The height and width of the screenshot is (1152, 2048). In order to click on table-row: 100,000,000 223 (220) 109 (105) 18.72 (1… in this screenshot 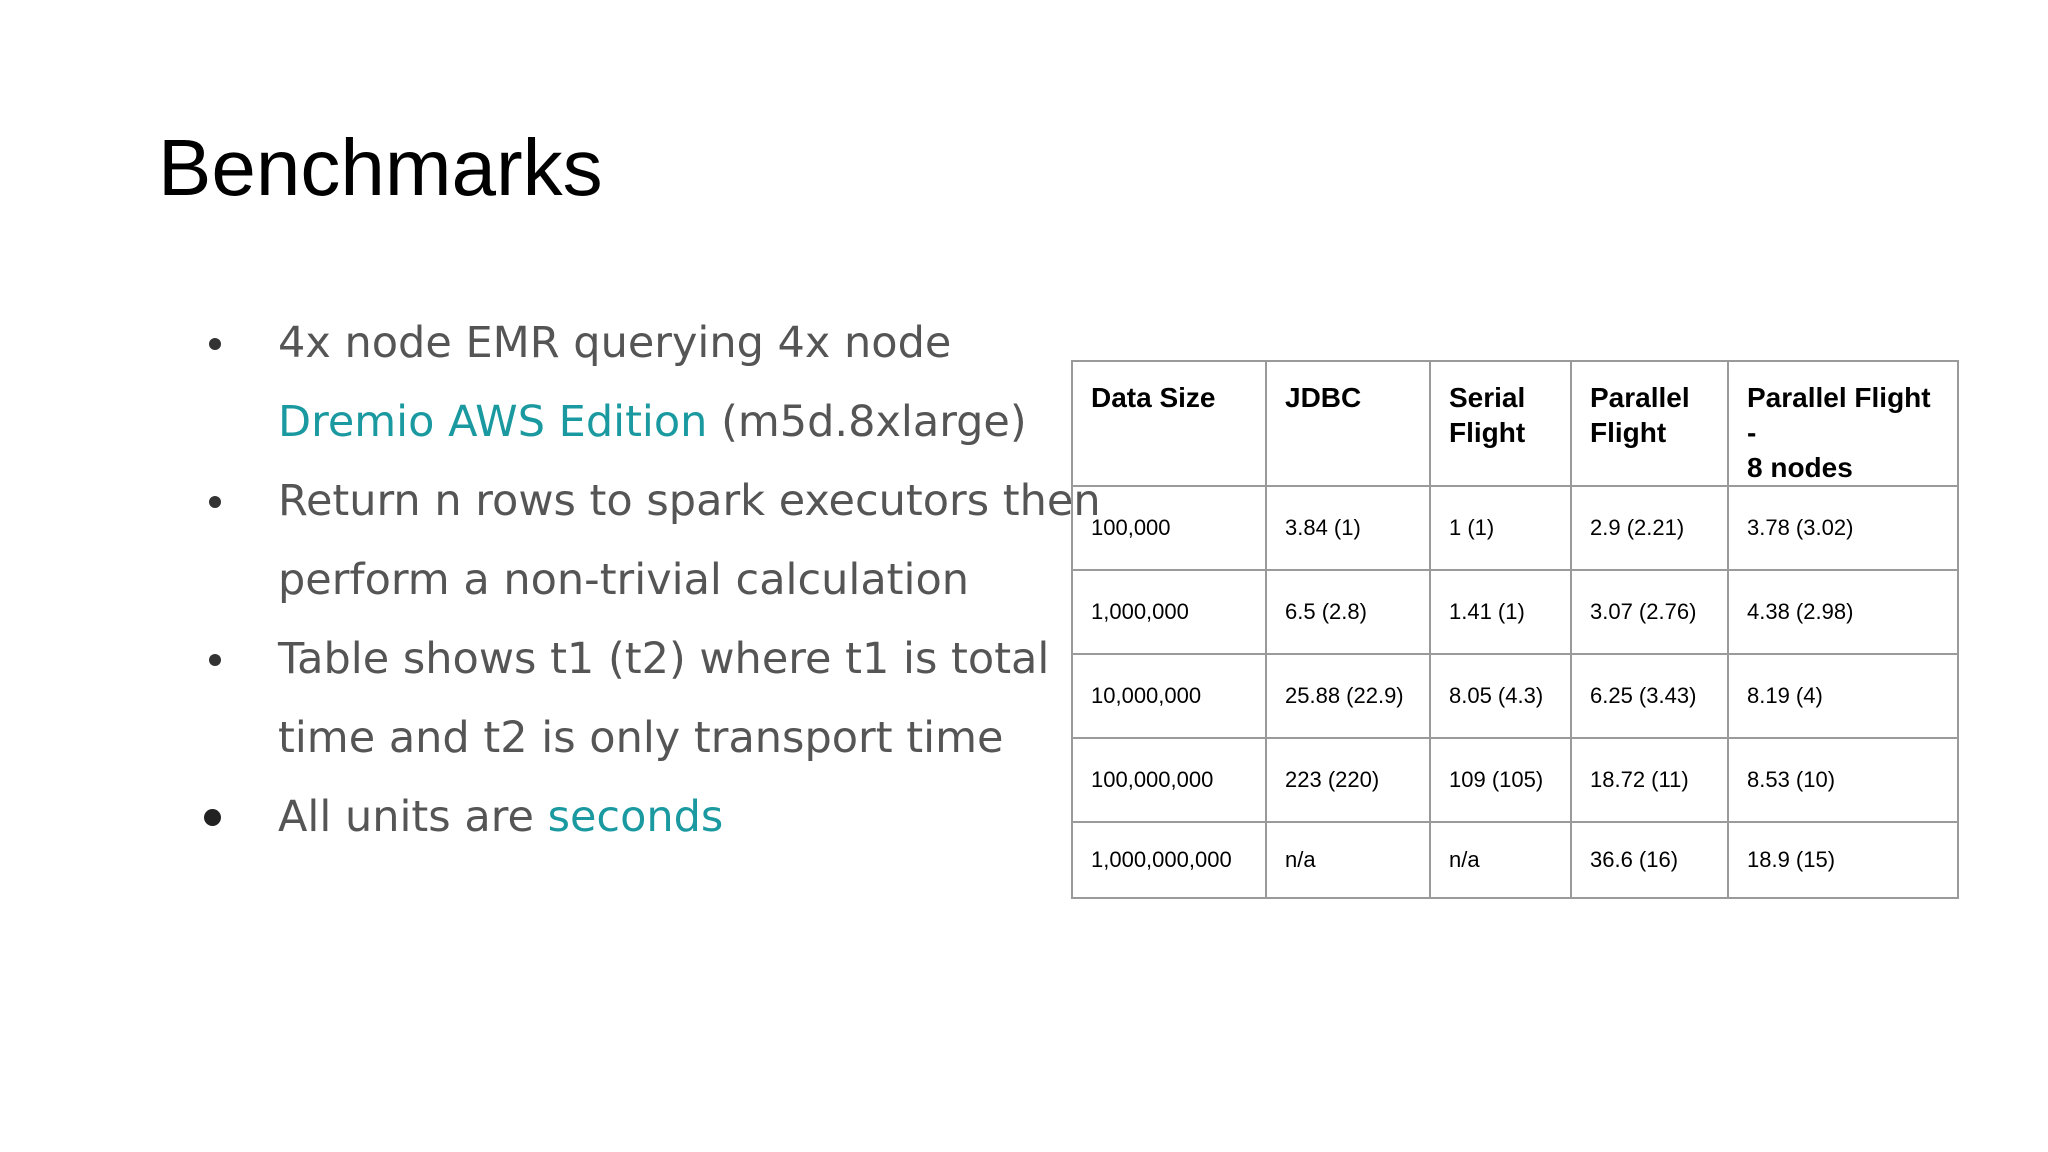, I will do `click(1515, 780)`.